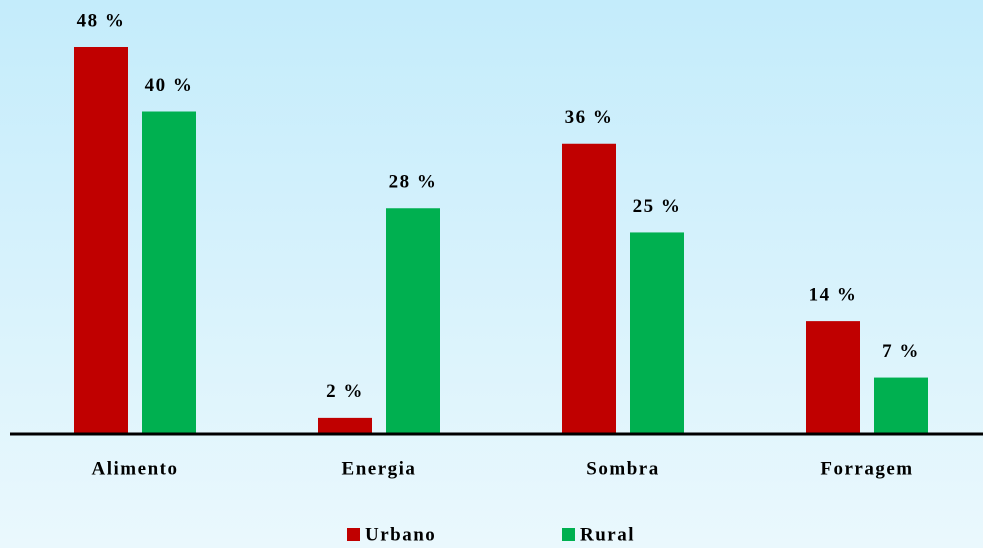  Describe the element at coordinates (379, 468) in the screenshot. I see `x-tick-label: Energia` at that location.